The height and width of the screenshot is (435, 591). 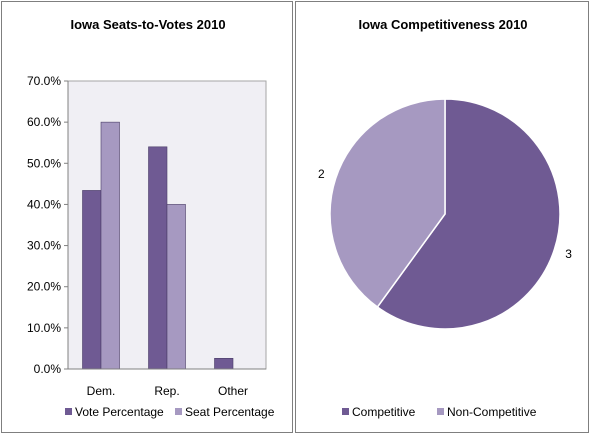 What do you see at coordinates (147, 24) in the screenshot?
I see `bar-chart-title: Iowa Seats-to-Votes 2010` at bounding box center [147, 24].